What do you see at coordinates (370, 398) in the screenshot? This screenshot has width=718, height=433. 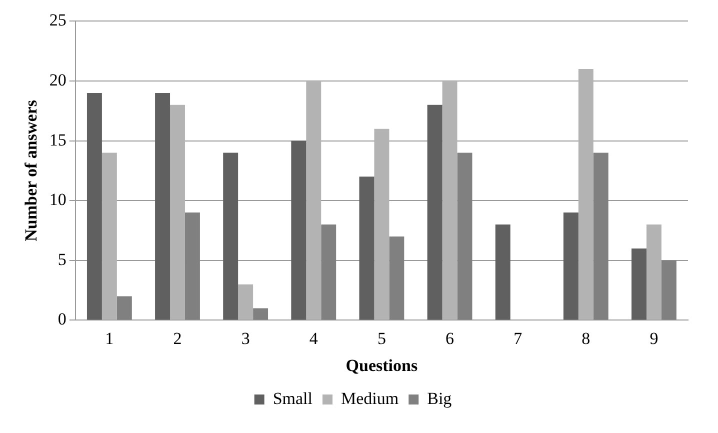 I see `legend-label: Medium` at bounding box center [370, 398].